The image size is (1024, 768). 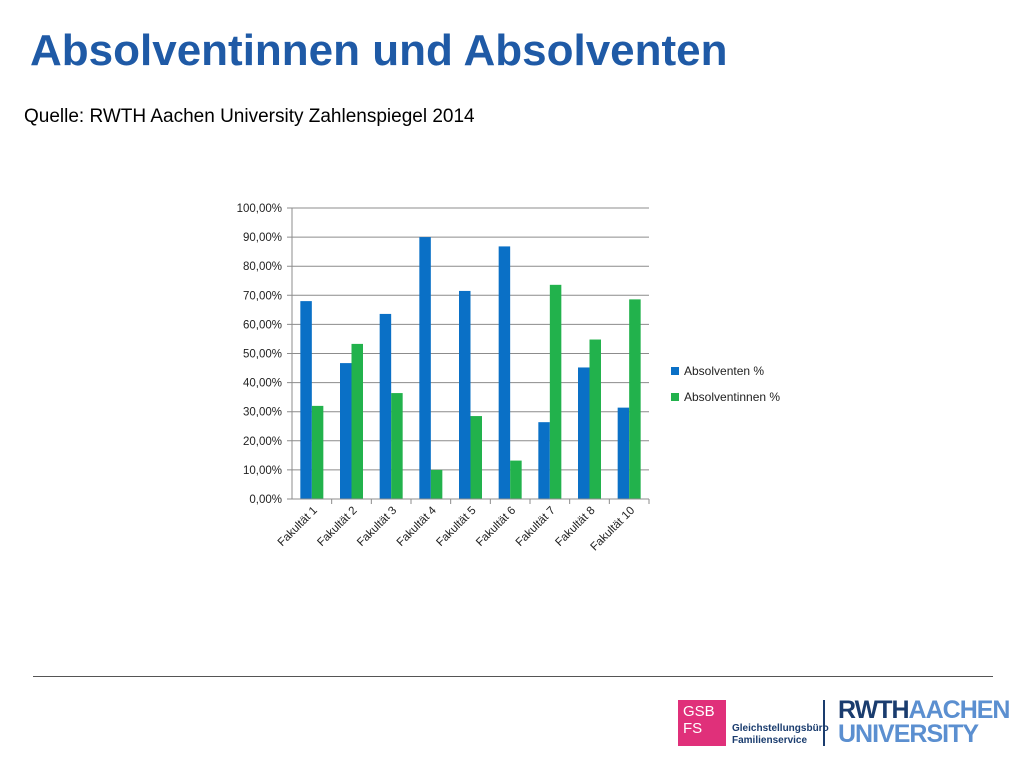 What do you see at coordinates (259, 209) in the screenshot?
I see `y-tick-label: 100,00%` at bounding box center [259, 209].